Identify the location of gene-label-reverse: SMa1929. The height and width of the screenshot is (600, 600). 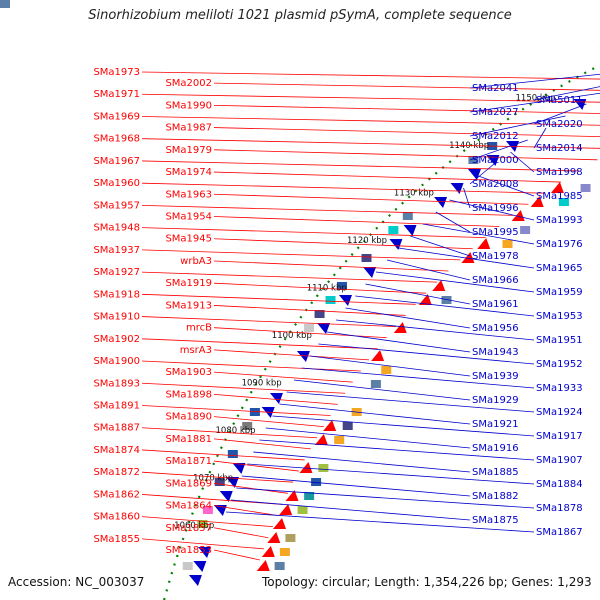
(495, 400).